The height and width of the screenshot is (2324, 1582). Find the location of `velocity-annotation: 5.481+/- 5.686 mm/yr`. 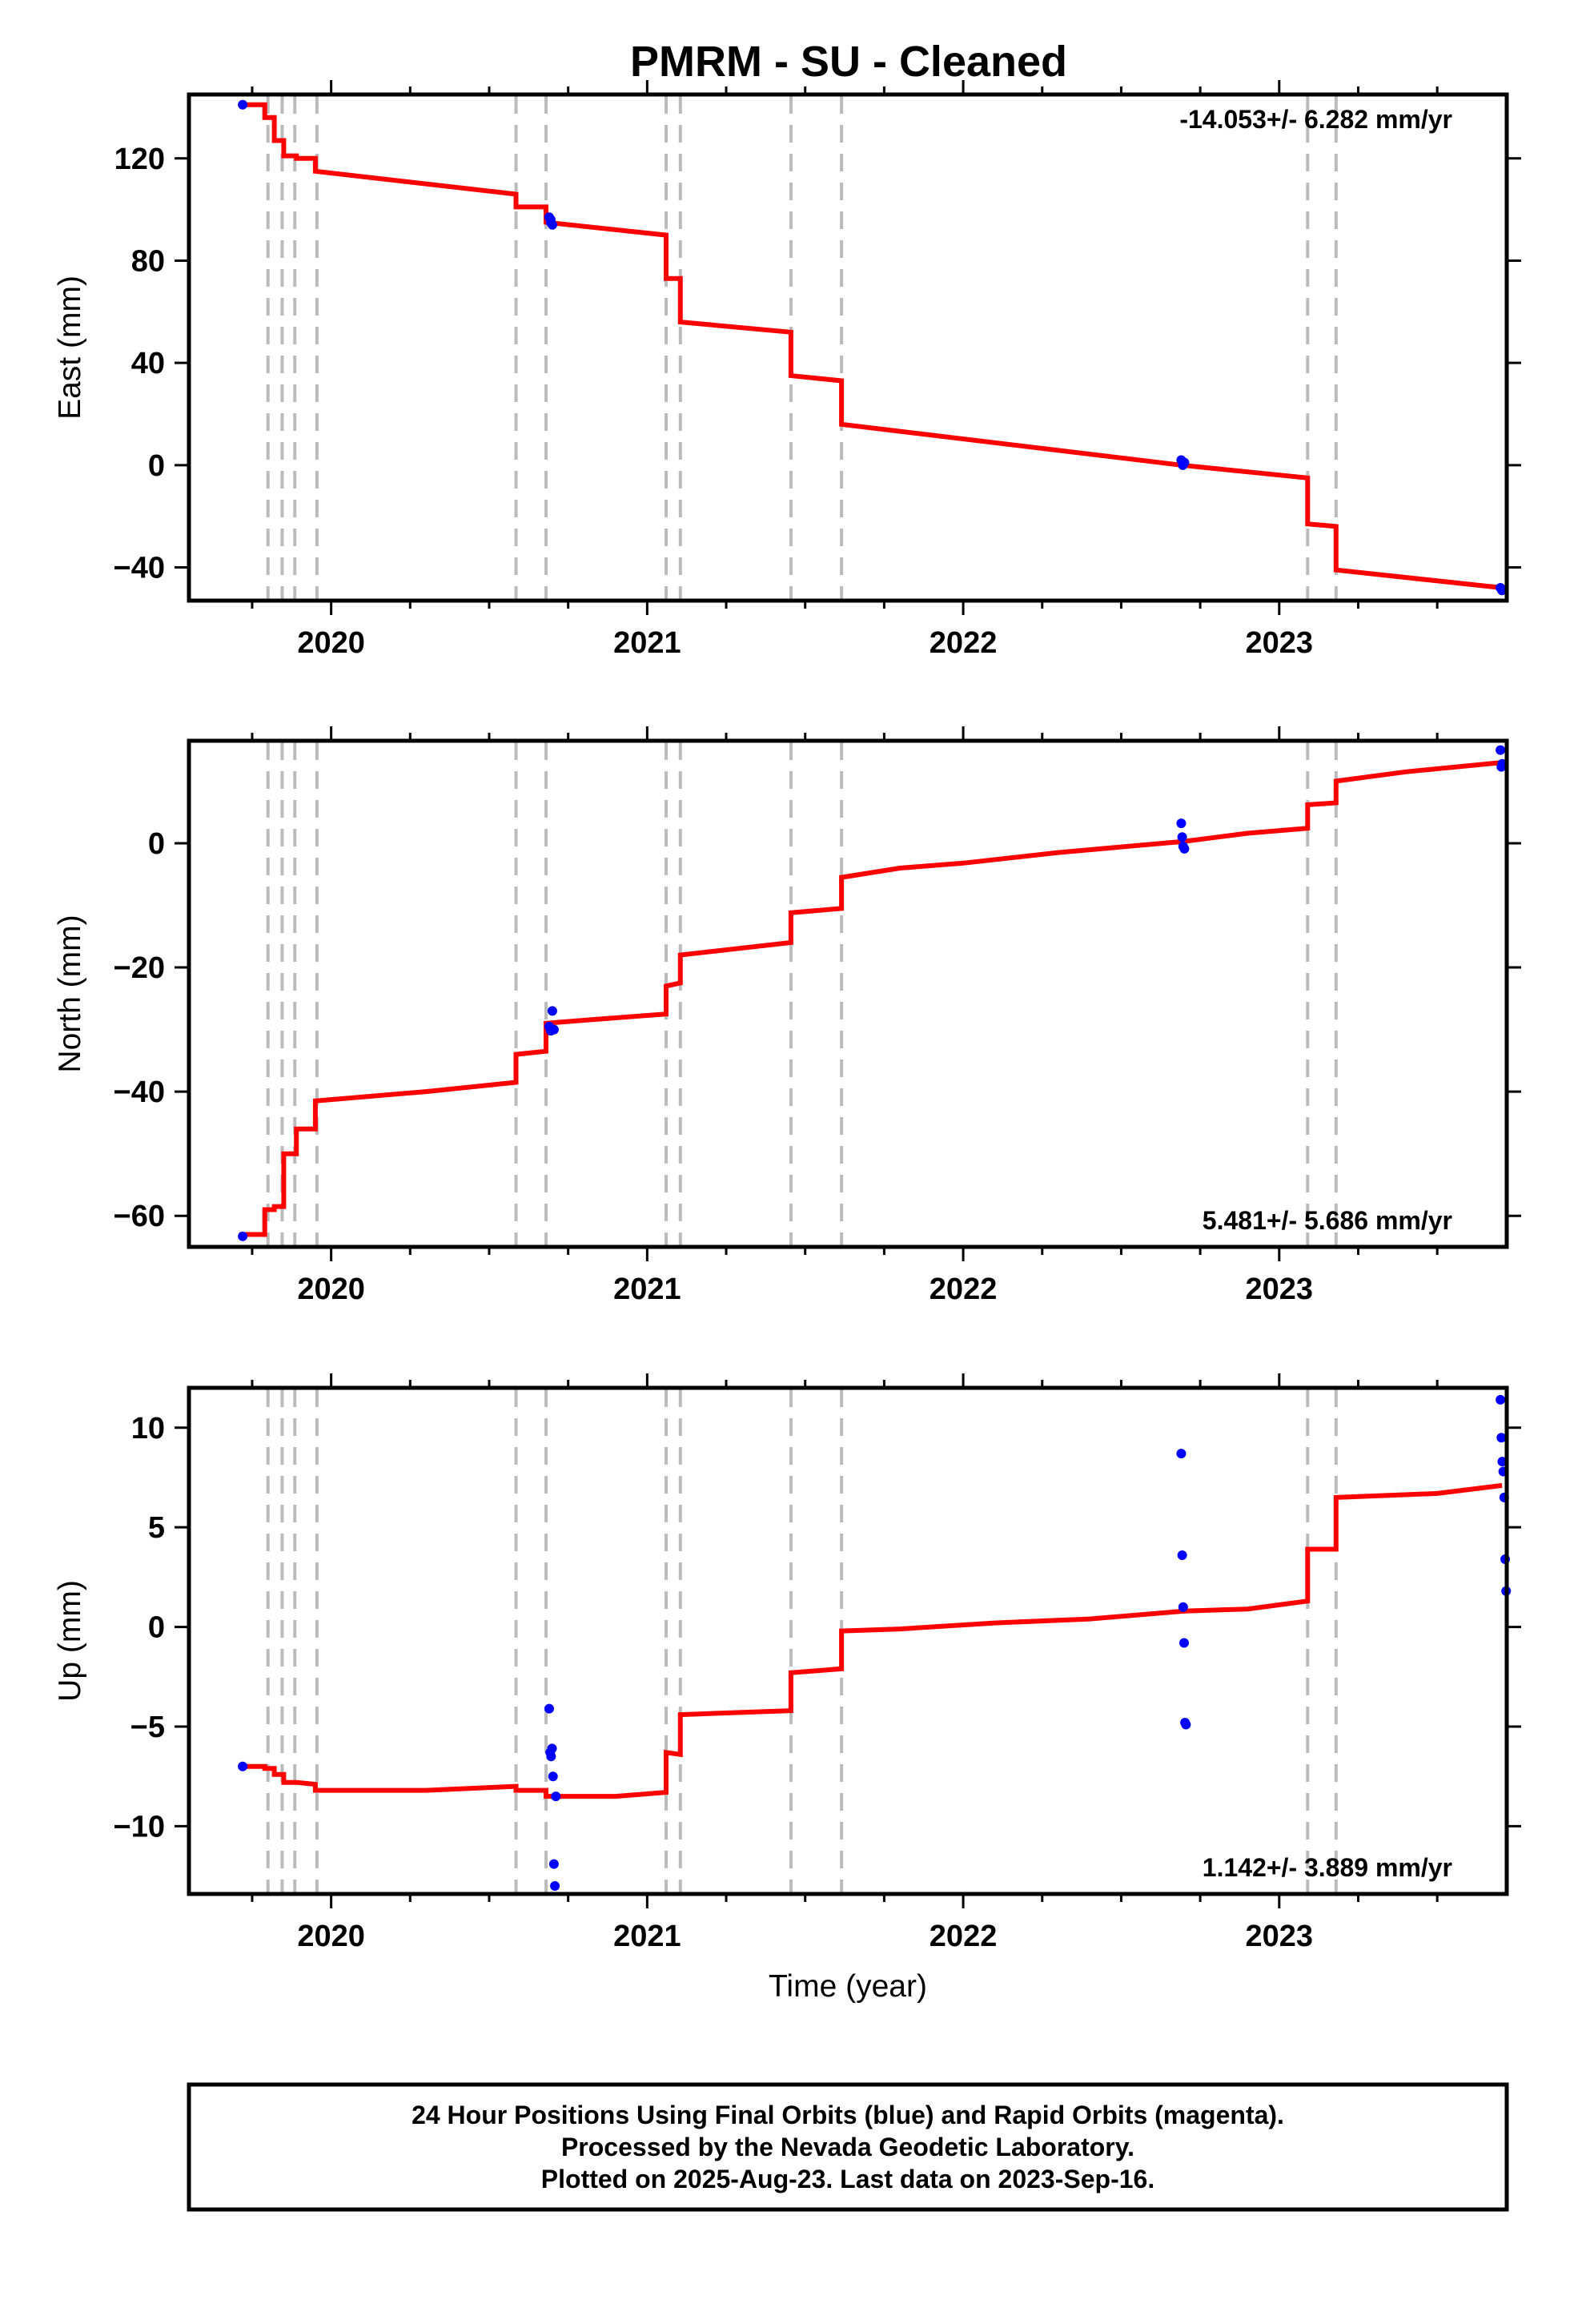

velocity-annotation: 5.481+/- 5.686 mm/yr is located at coordinates (1328, 1220).